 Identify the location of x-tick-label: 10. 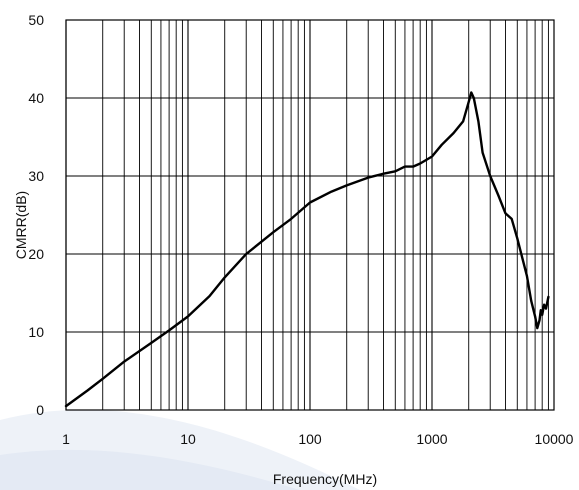
(188, 439).